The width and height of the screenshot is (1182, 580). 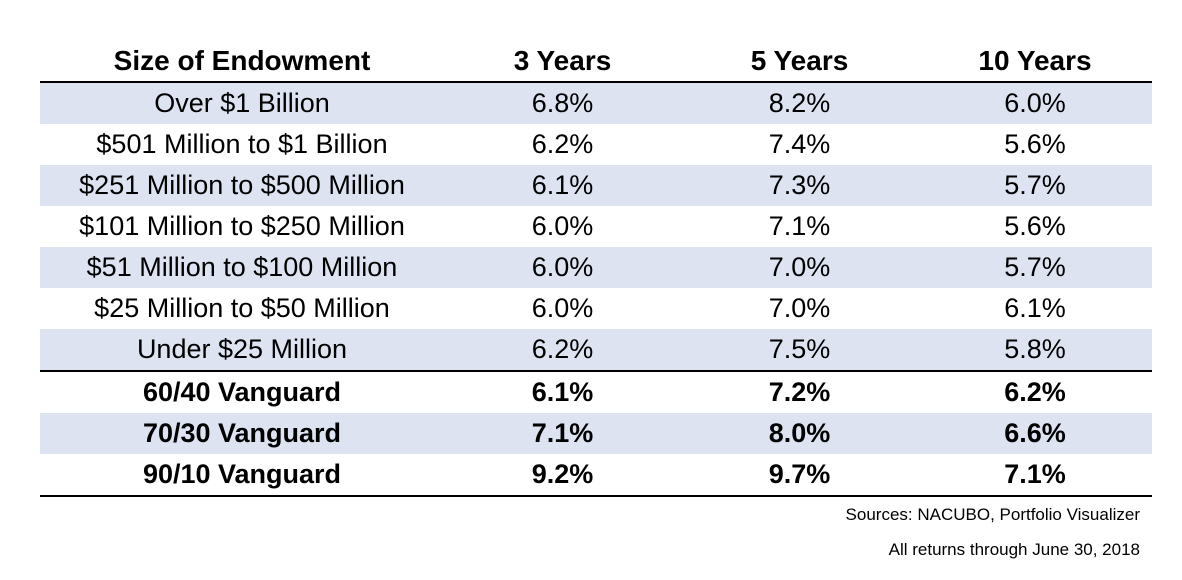 What do you see at coordinates (242, 103) in the screenshot?
I see `row-label: Over $1 Billion` at bounding box center [242, 103].